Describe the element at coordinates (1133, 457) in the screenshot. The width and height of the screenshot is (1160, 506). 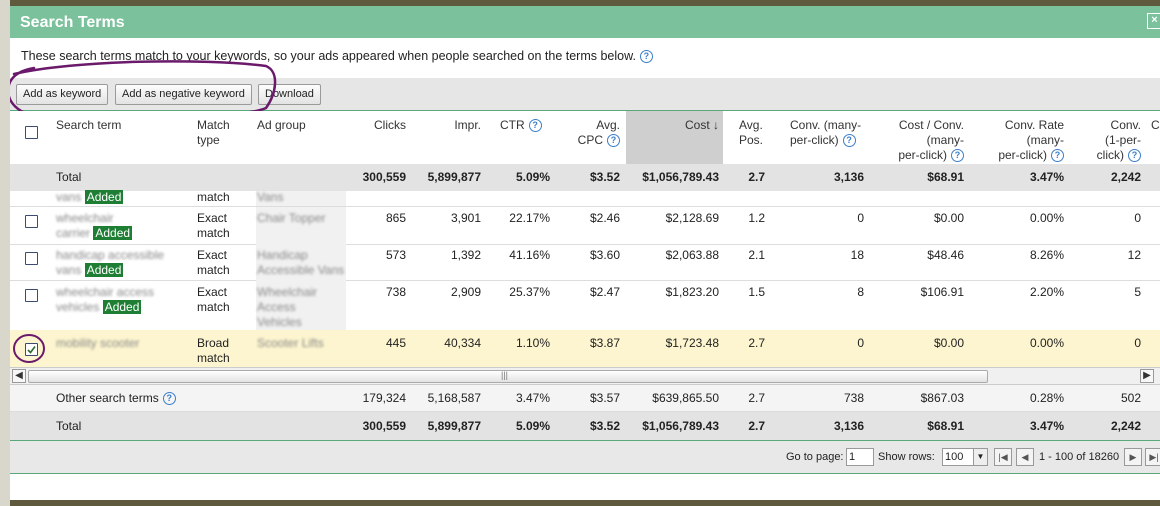
I see `next-page-icon: ▶` at that location.